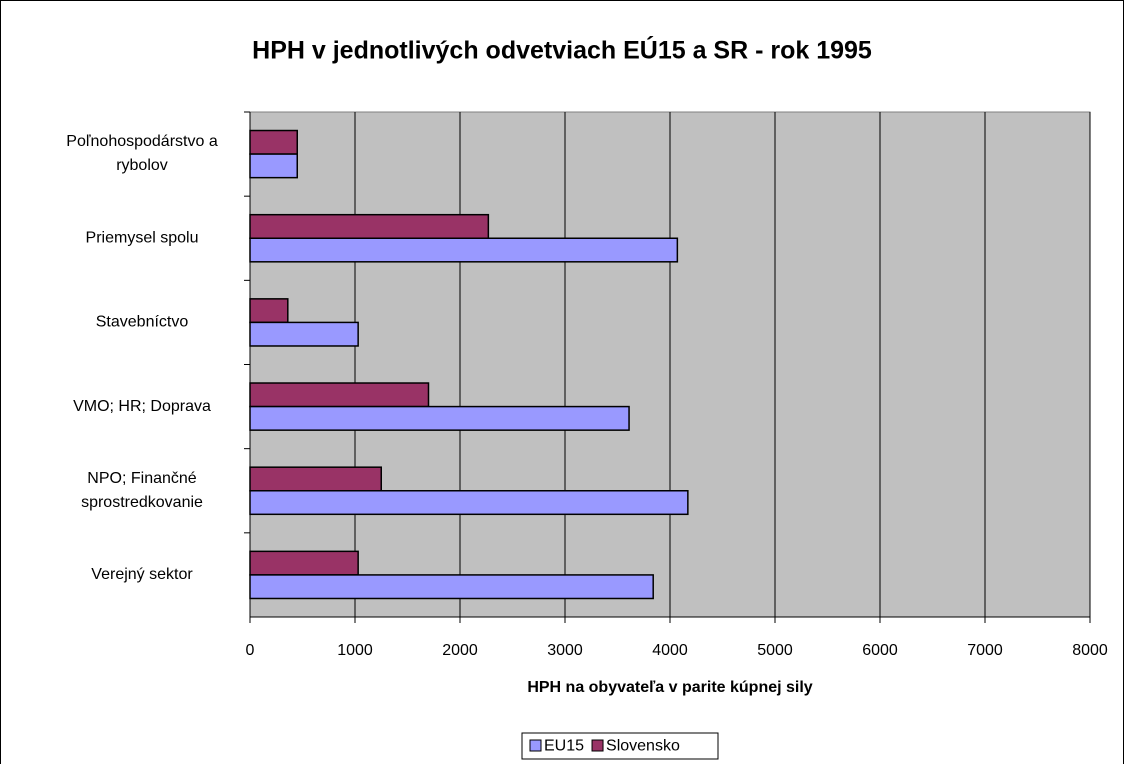  I want to click on x-tick-label: 7000, so click(985, 650).